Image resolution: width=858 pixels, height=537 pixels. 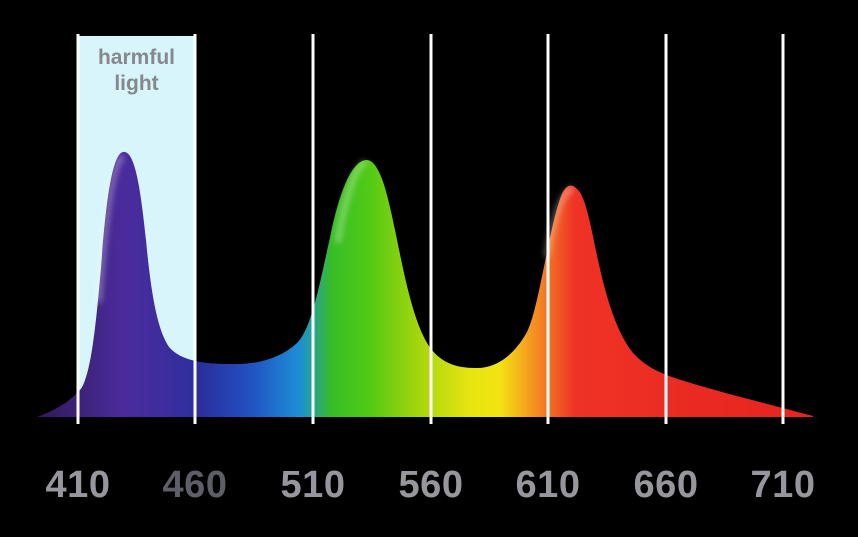 What do you see at coordinates (136, 57) in the screenshot?
I see `harmful-light-label-line1: harmful` at bounding box center [136, 57].